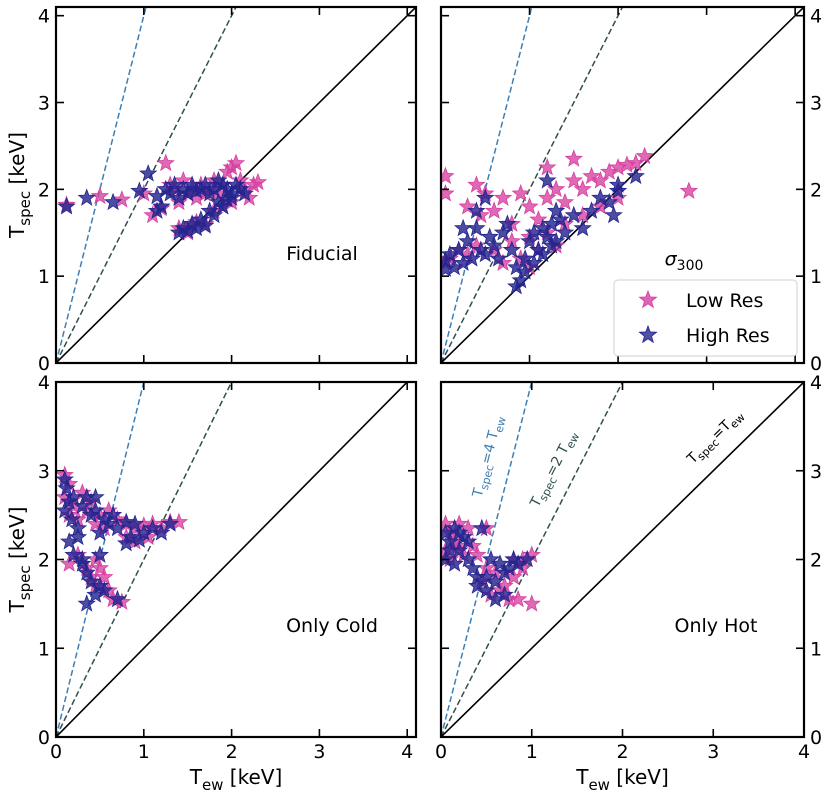  I want to click on panel-annotation: Fiducial, so click(322, 254).